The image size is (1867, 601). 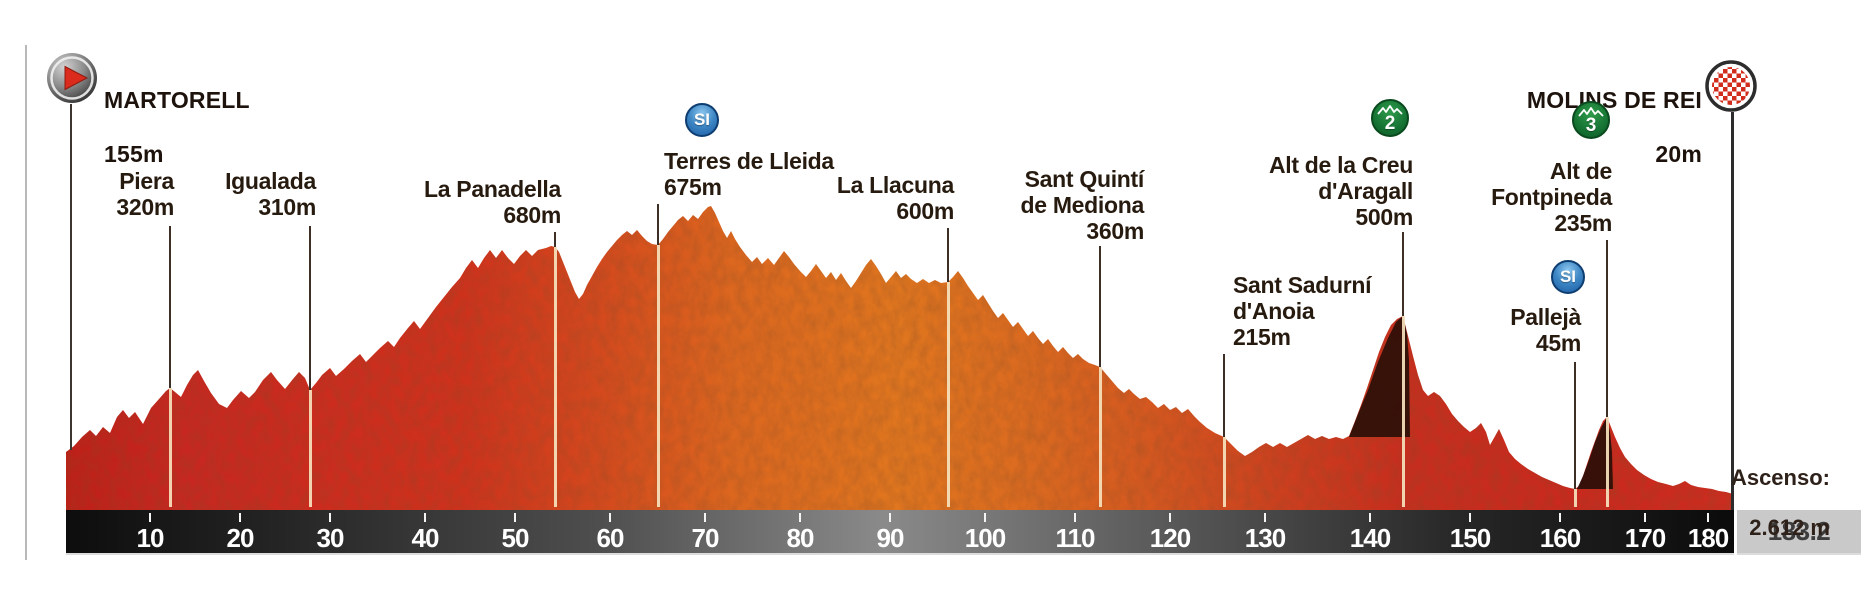 I want to click on left-border-line, so click(x=26, y=302).